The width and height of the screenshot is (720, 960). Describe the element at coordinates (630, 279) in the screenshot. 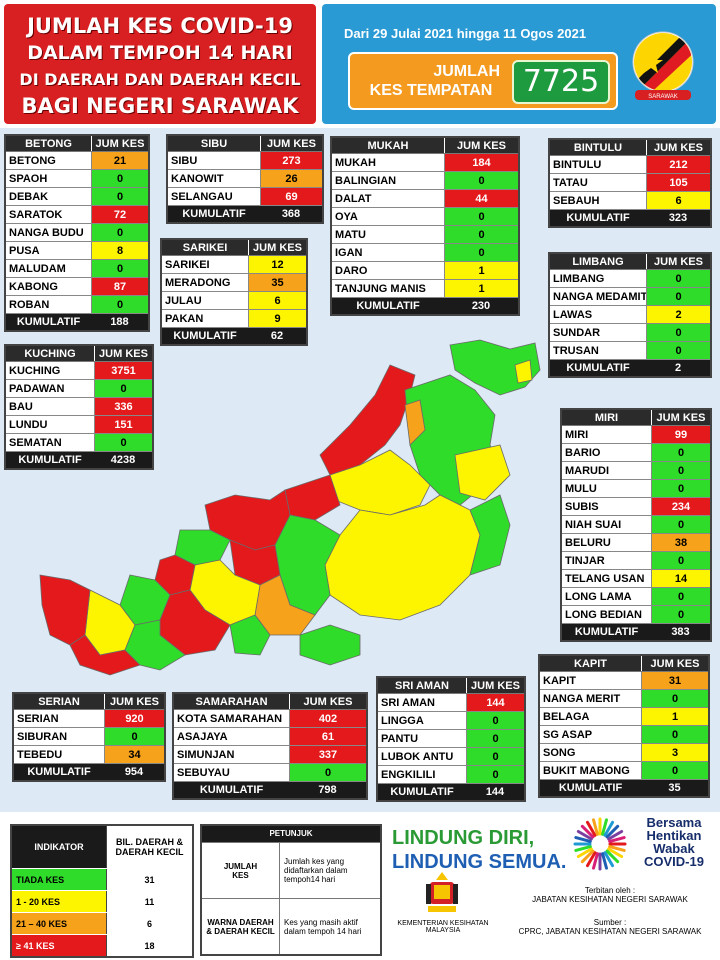

I see `table-row: LIMBANG 0` at that location.